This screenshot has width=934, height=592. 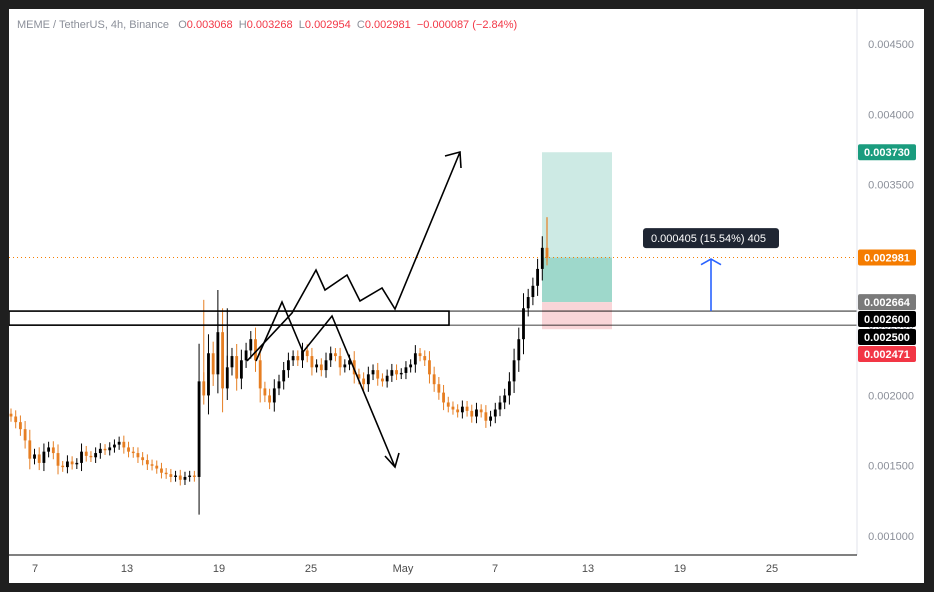 I want to click on price-tag-level: 0.002600, so click(x=887, y=319).